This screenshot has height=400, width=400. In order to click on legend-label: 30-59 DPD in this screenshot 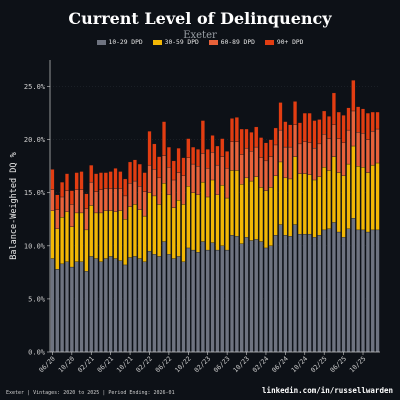, I will do `click(181, 42)`.